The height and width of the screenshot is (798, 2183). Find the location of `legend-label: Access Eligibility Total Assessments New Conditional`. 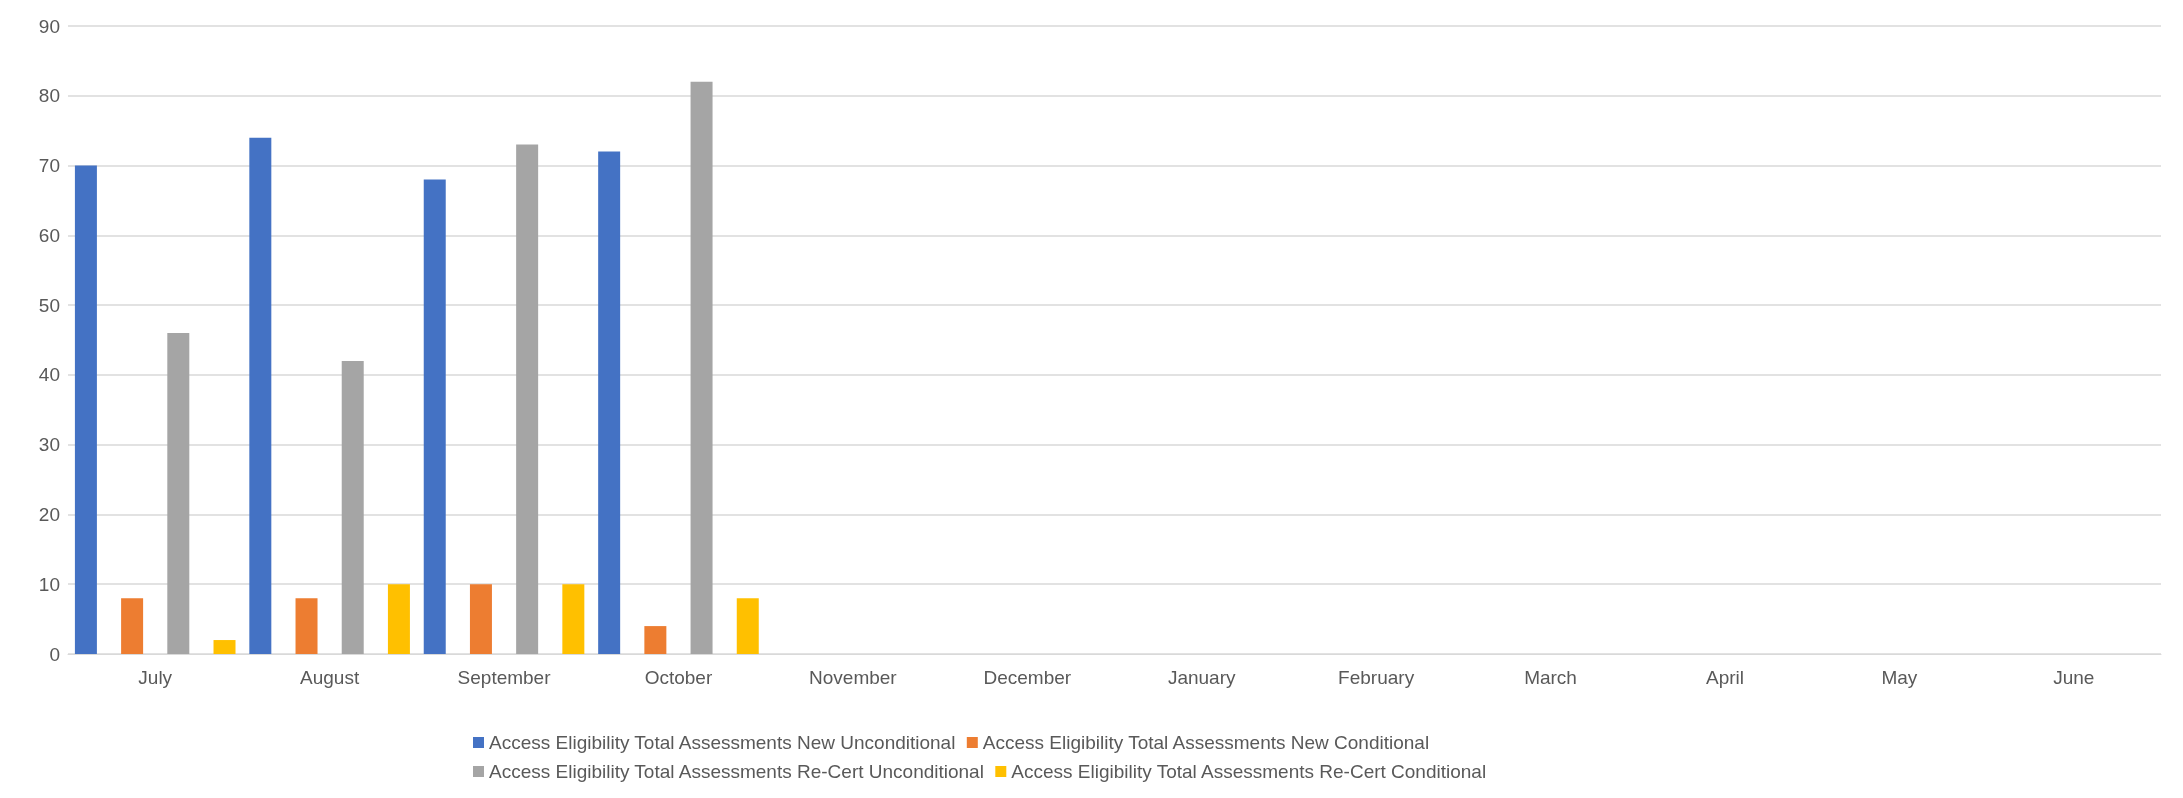

legend-label: Access Eligibility Total Assessments New Conditional is located at coordinates (1206, 742).